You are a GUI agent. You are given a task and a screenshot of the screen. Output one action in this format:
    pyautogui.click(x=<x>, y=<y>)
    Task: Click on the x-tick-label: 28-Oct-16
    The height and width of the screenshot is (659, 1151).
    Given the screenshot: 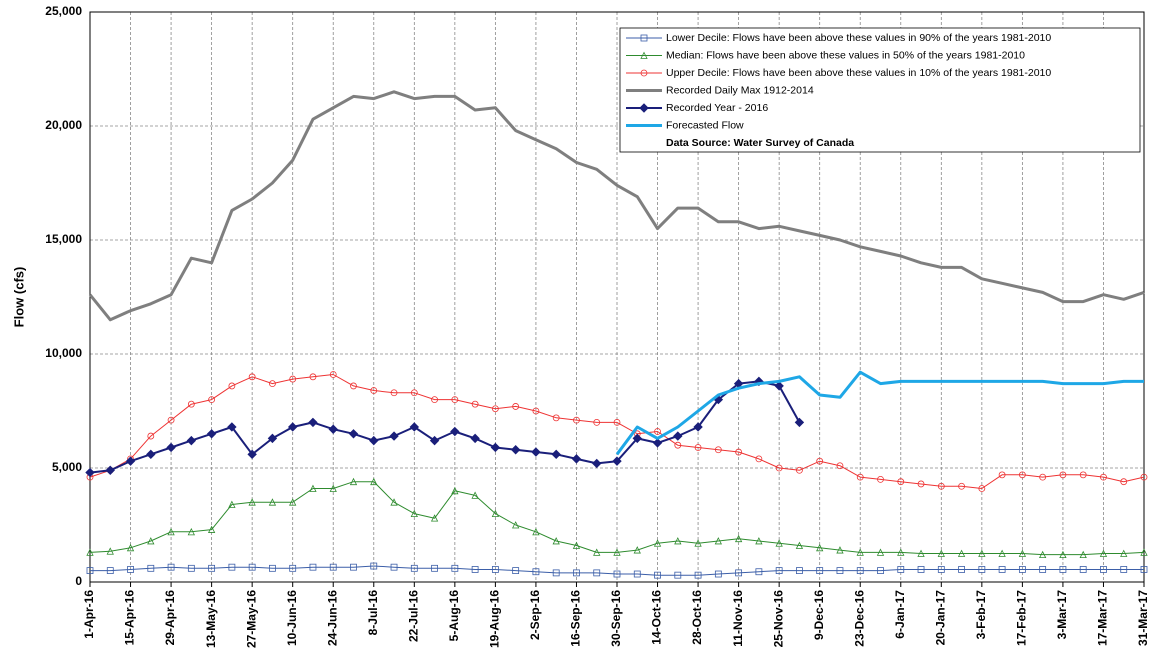 What is the action you would take?
    pyautogui.click(x=697, y=617)
    